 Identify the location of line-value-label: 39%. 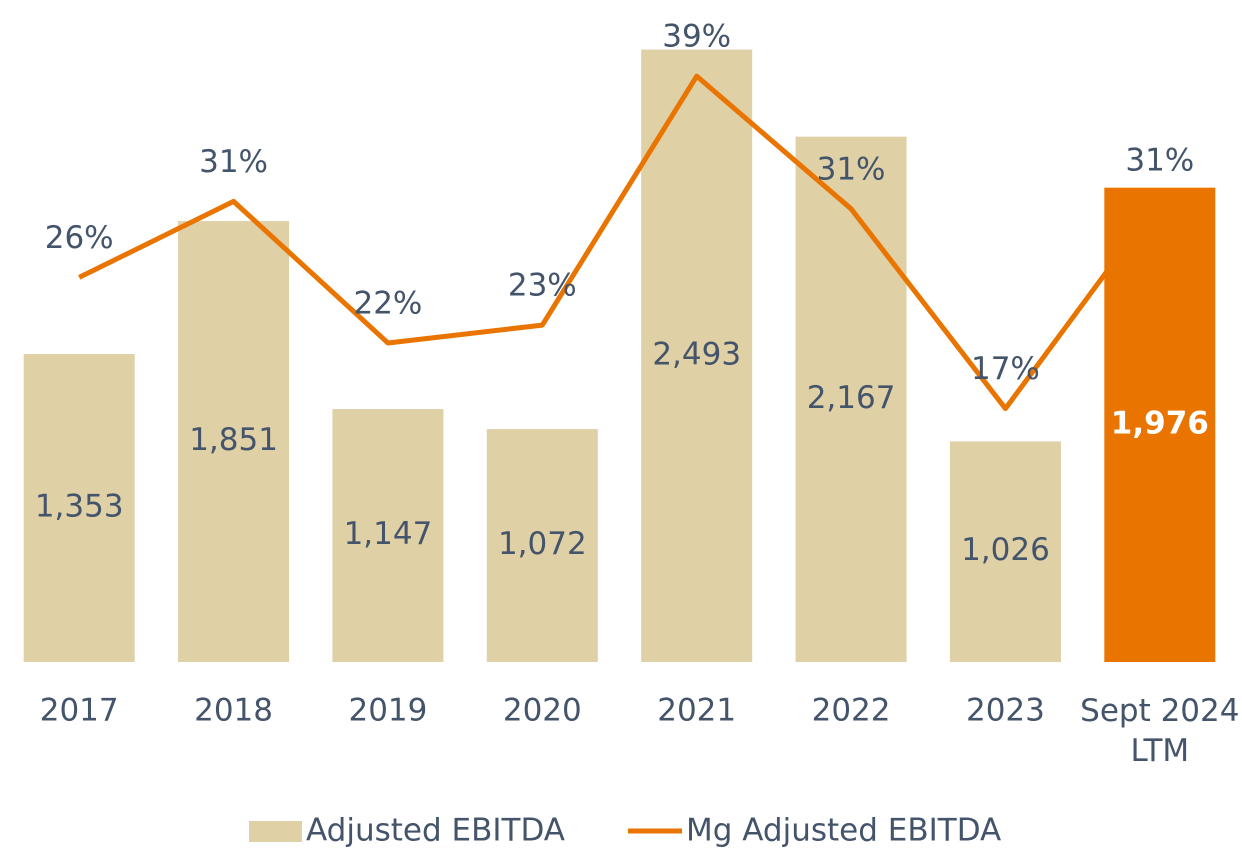
(696, 37).